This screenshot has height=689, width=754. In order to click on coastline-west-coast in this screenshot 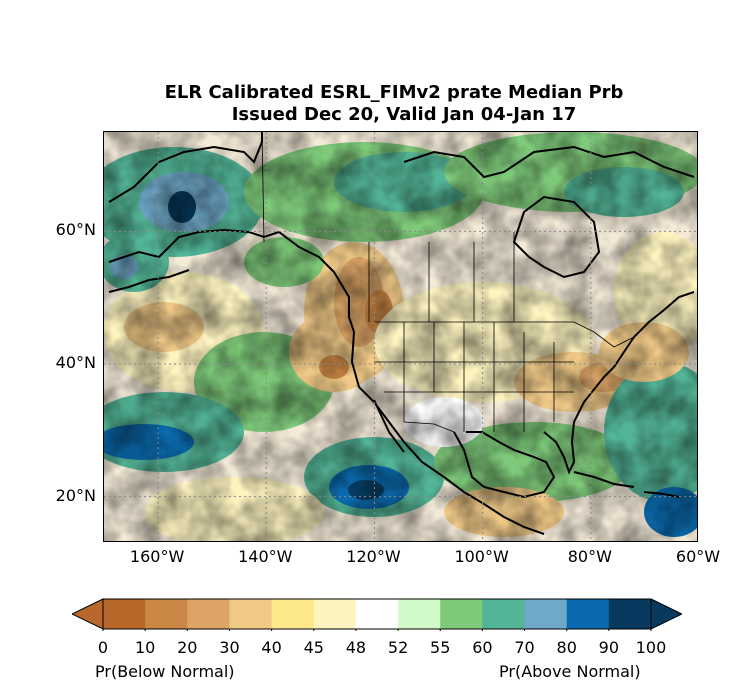, I will do `click(447, 433)`.